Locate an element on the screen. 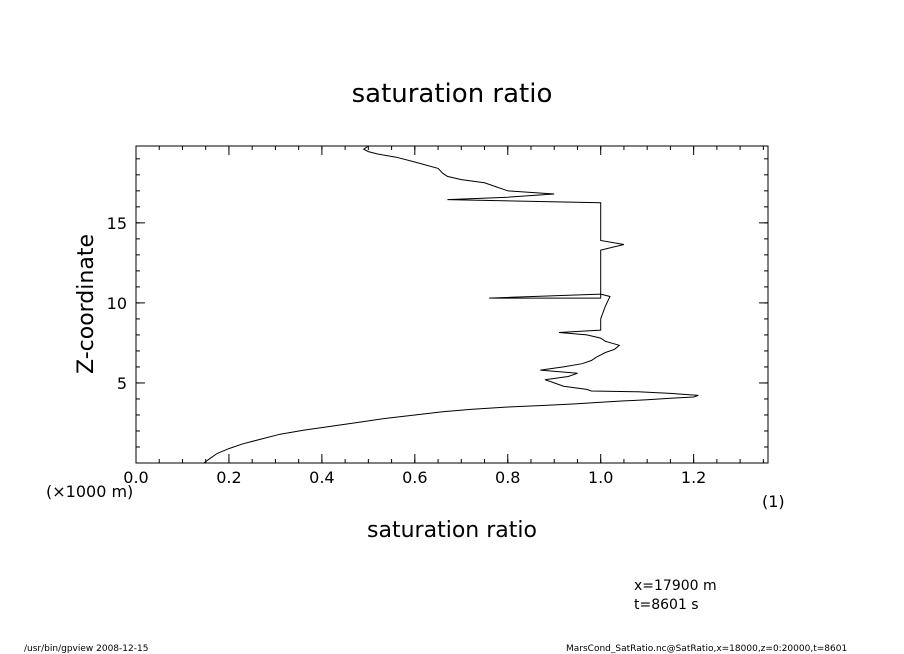  position-annotation: x=17900 m is located at coordinates (675, 586).